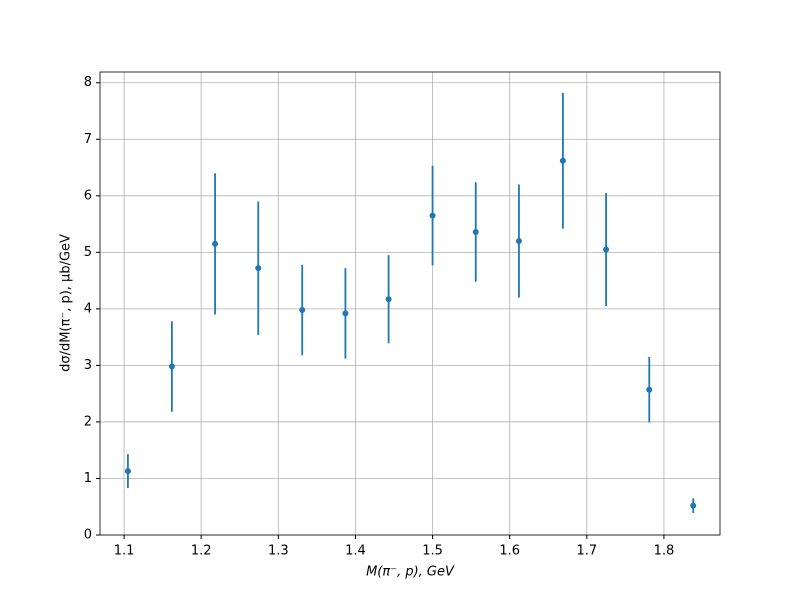 This screenshot has width=800, height=600. Describe the element at coordinates (88, 139) in the screenshot. I see `y-tick-label: 7` at that location.